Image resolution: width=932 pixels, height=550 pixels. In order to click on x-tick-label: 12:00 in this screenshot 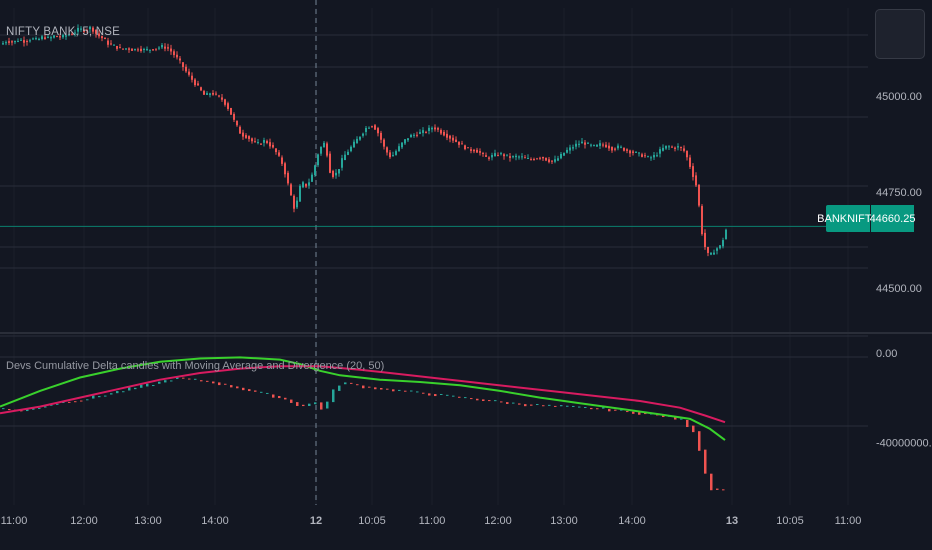, I will do `click(498, 521)`.